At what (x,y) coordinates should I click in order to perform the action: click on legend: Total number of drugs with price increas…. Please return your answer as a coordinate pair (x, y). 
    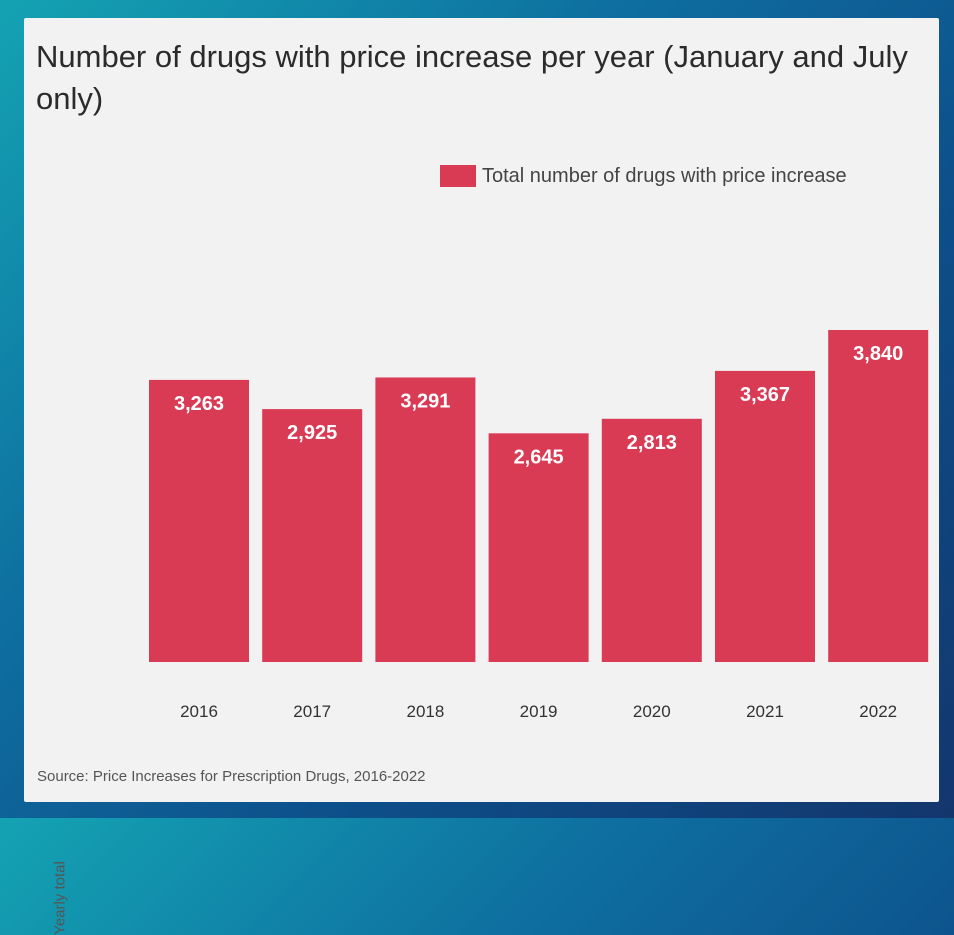
    Looking at the image, I should click on (643, 176).